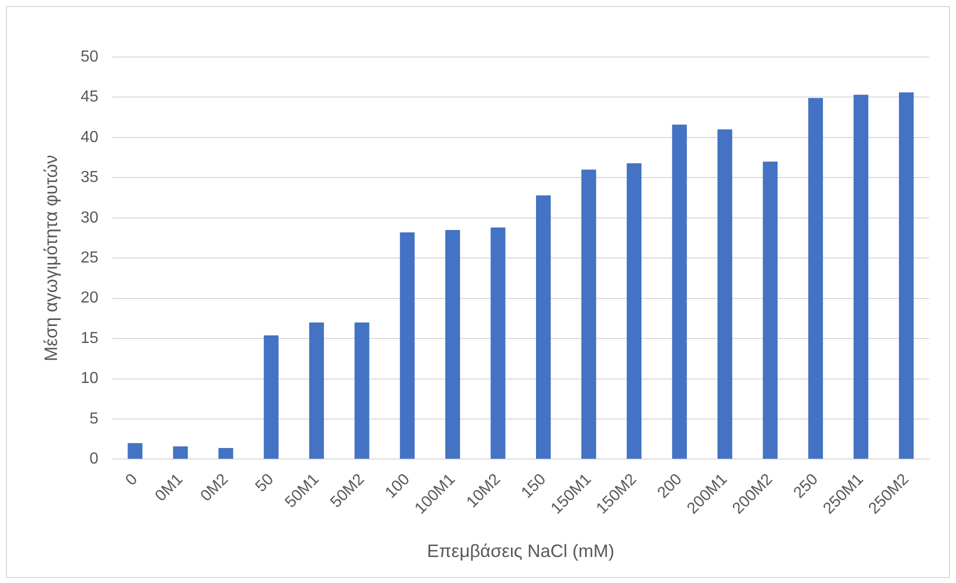 The height and width of the screenshot is (583, 956). I want to click on y-tick-label: 15, so click(89, 338).